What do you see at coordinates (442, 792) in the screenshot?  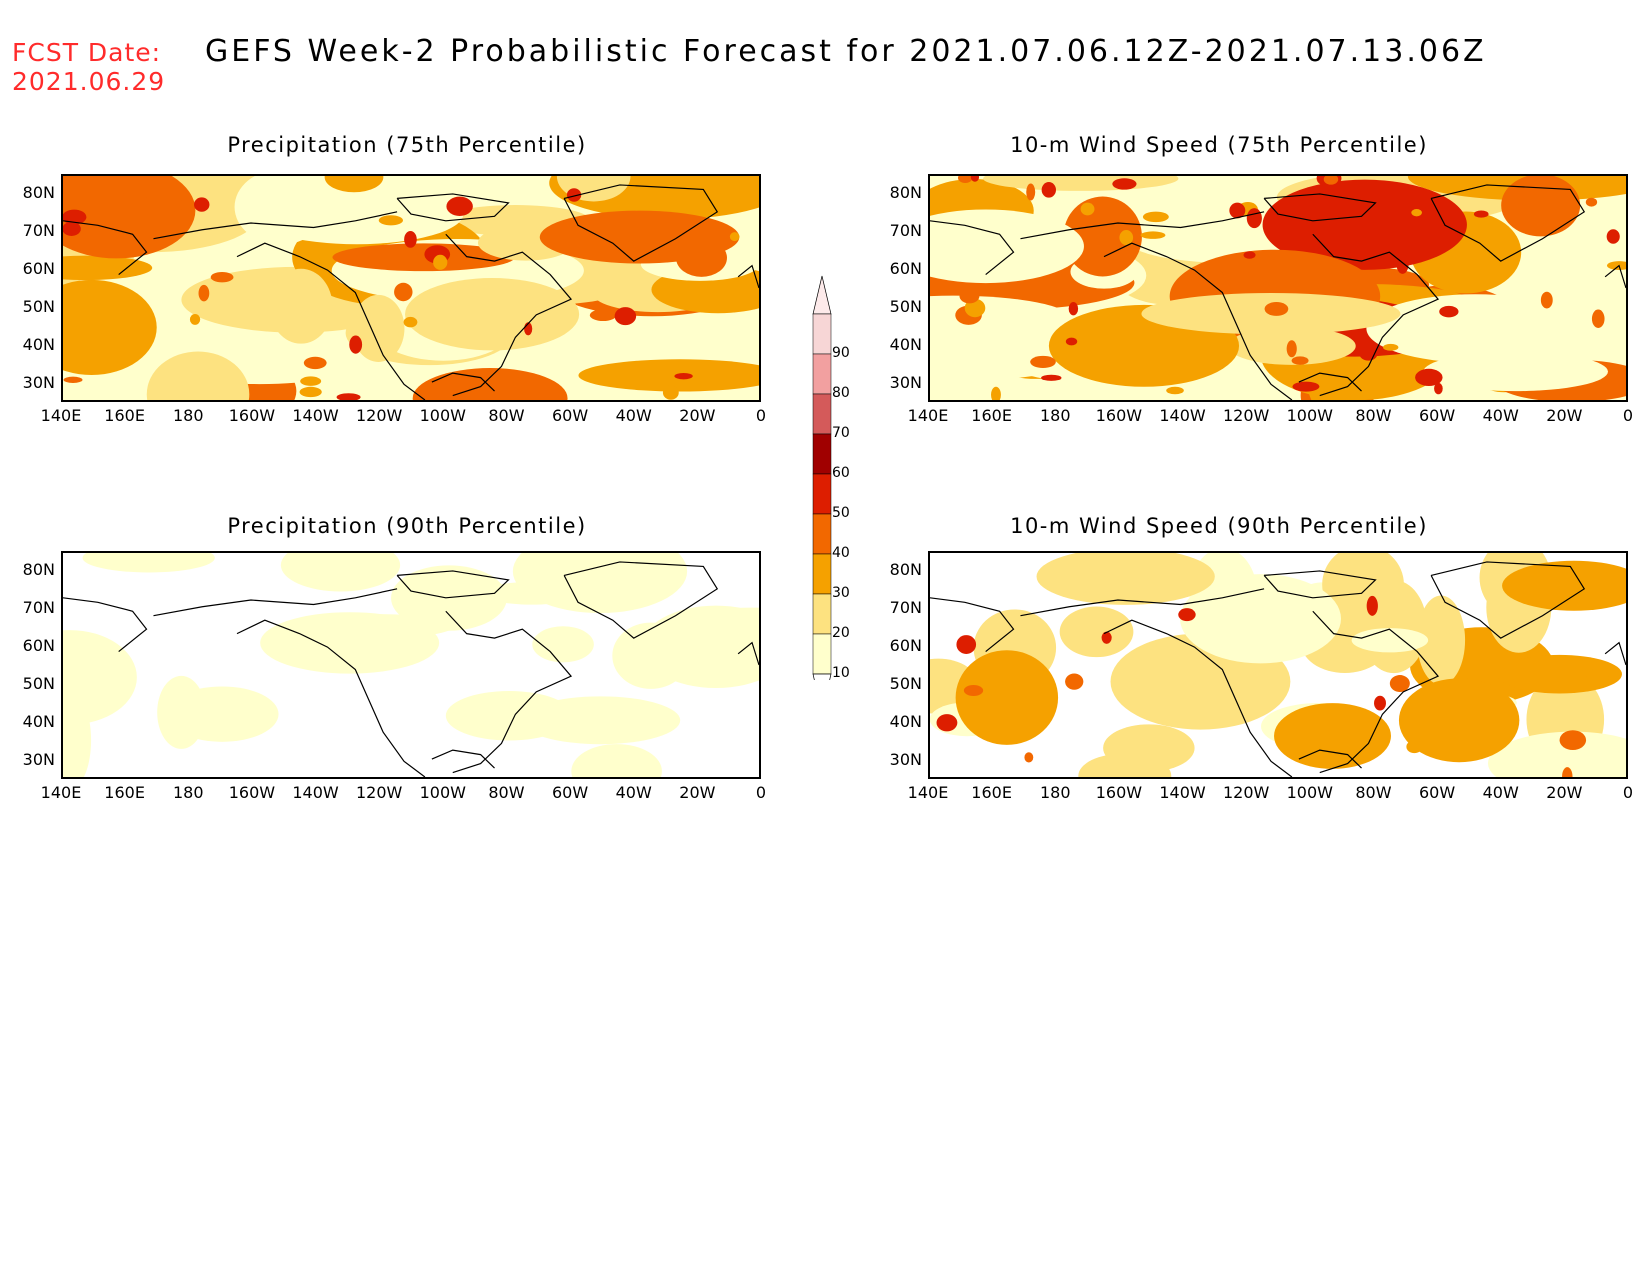 I see `lon-tick-label: 100W` at bounding box center [442, 792].